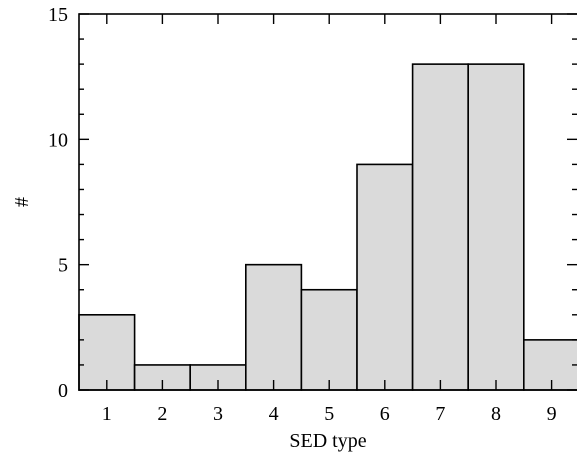 Image resolution: width=577 pixels, height=454 pixels. I want to click on y-tick-labels: 0 5 10 15, so click(58, 203).